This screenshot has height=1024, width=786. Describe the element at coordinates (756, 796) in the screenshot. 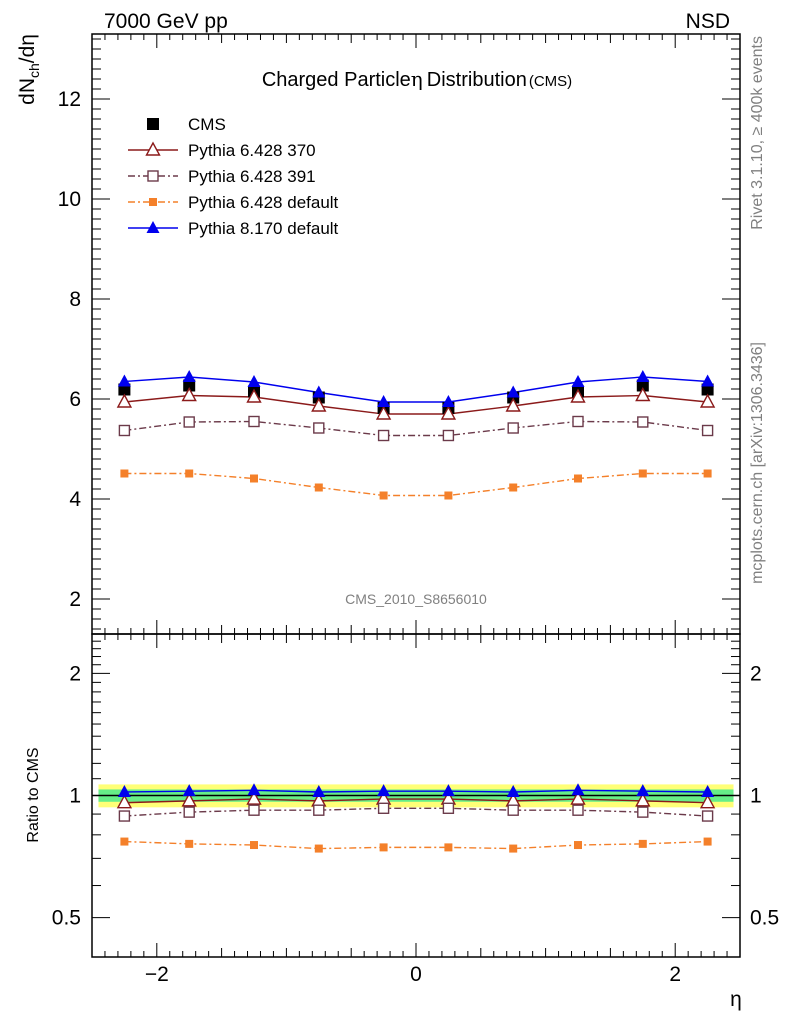

I see `y-tick-label-right: 1` at that location.